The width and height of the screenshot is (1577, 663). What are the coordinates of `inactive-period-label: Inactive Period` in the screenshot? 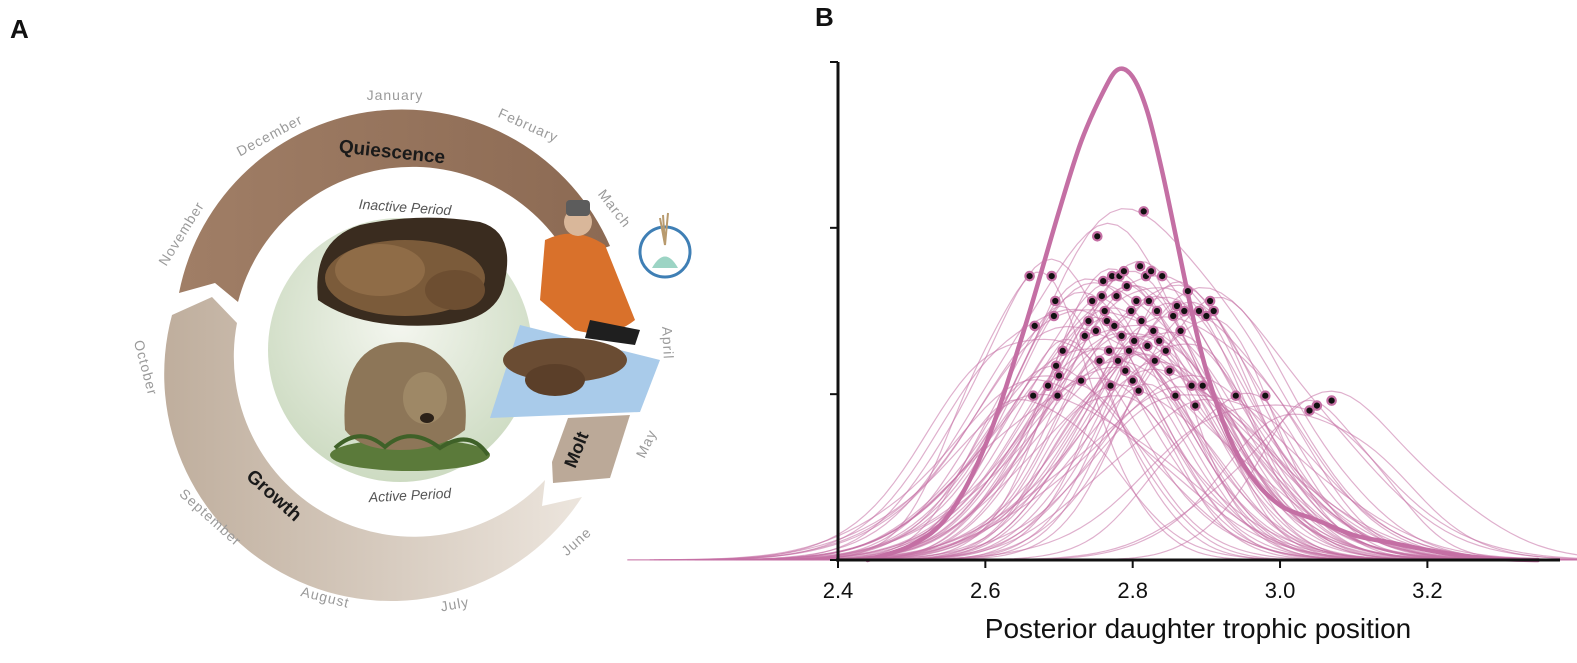 It's located at (405, 207).